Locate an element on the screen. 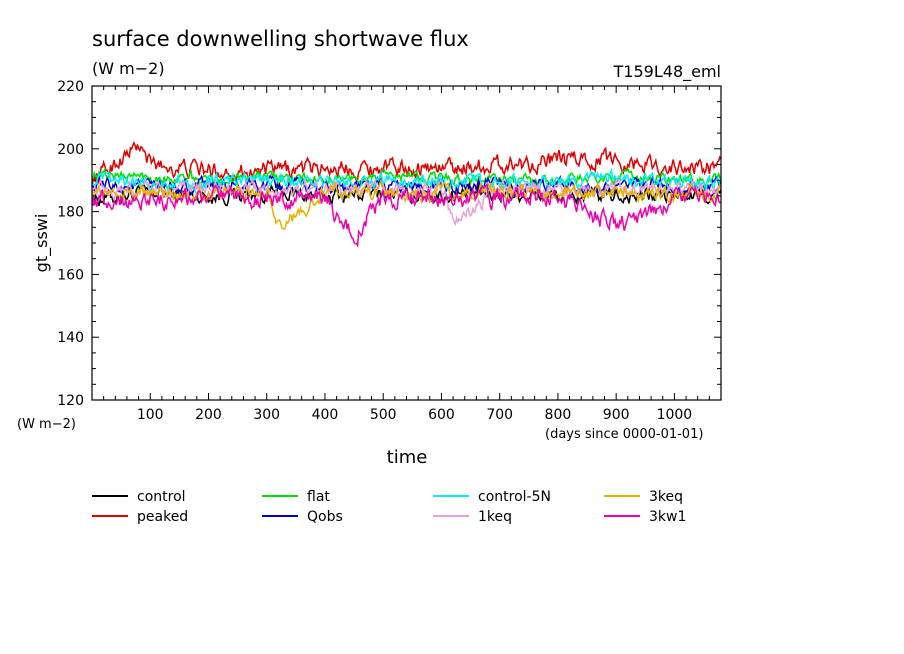 The height and width of the screenshot is (654, 904). legend-label-3keq: 3keq is located at coordinates (666, 497).